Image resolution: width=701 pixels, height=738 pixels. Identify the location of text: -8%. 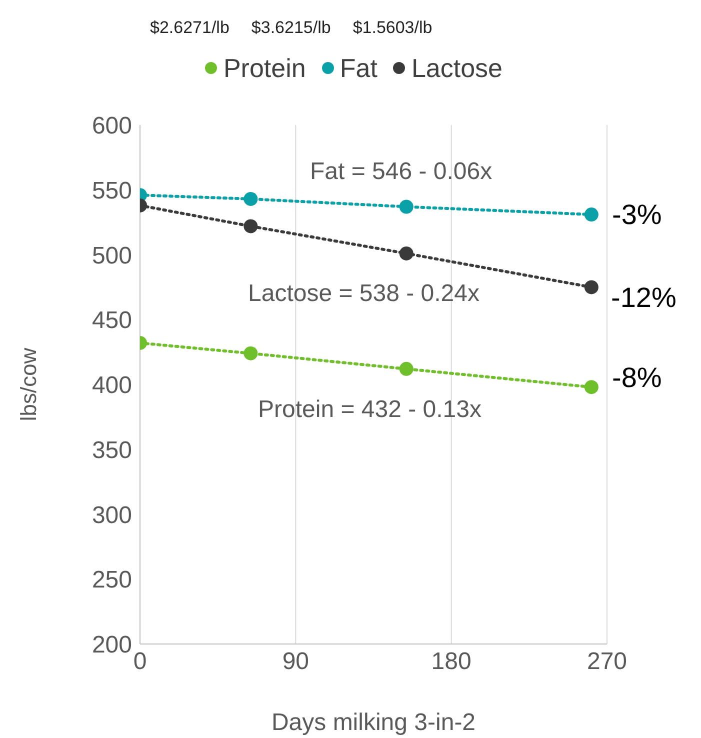
(637, 378).